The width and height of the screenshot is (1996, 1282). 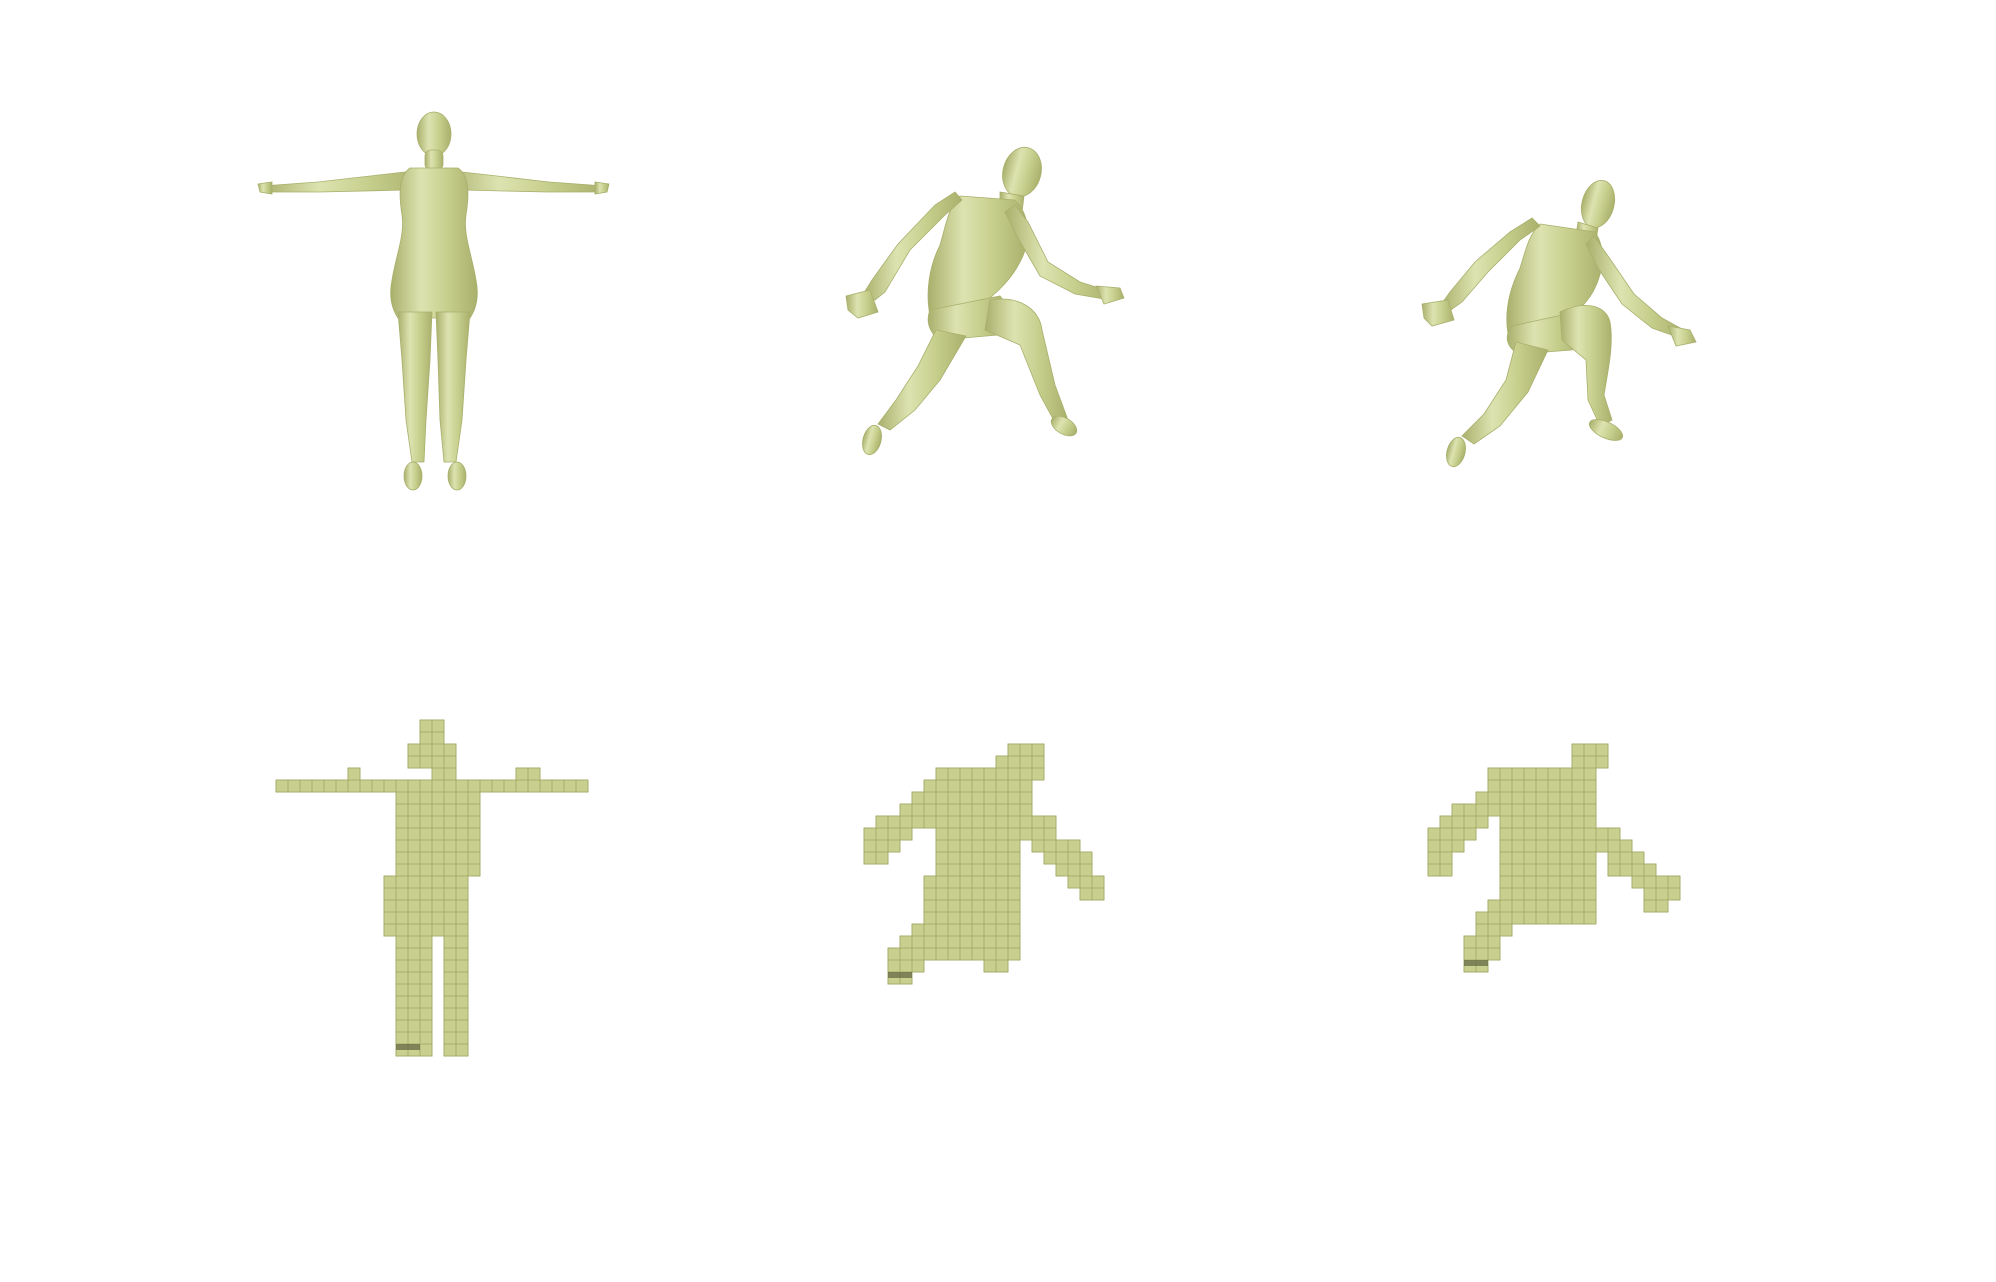 What do you see at coordinates (433, 301) in the screenshot?
I see `human-body-mesh-icon` at bounding box center [433, 301].